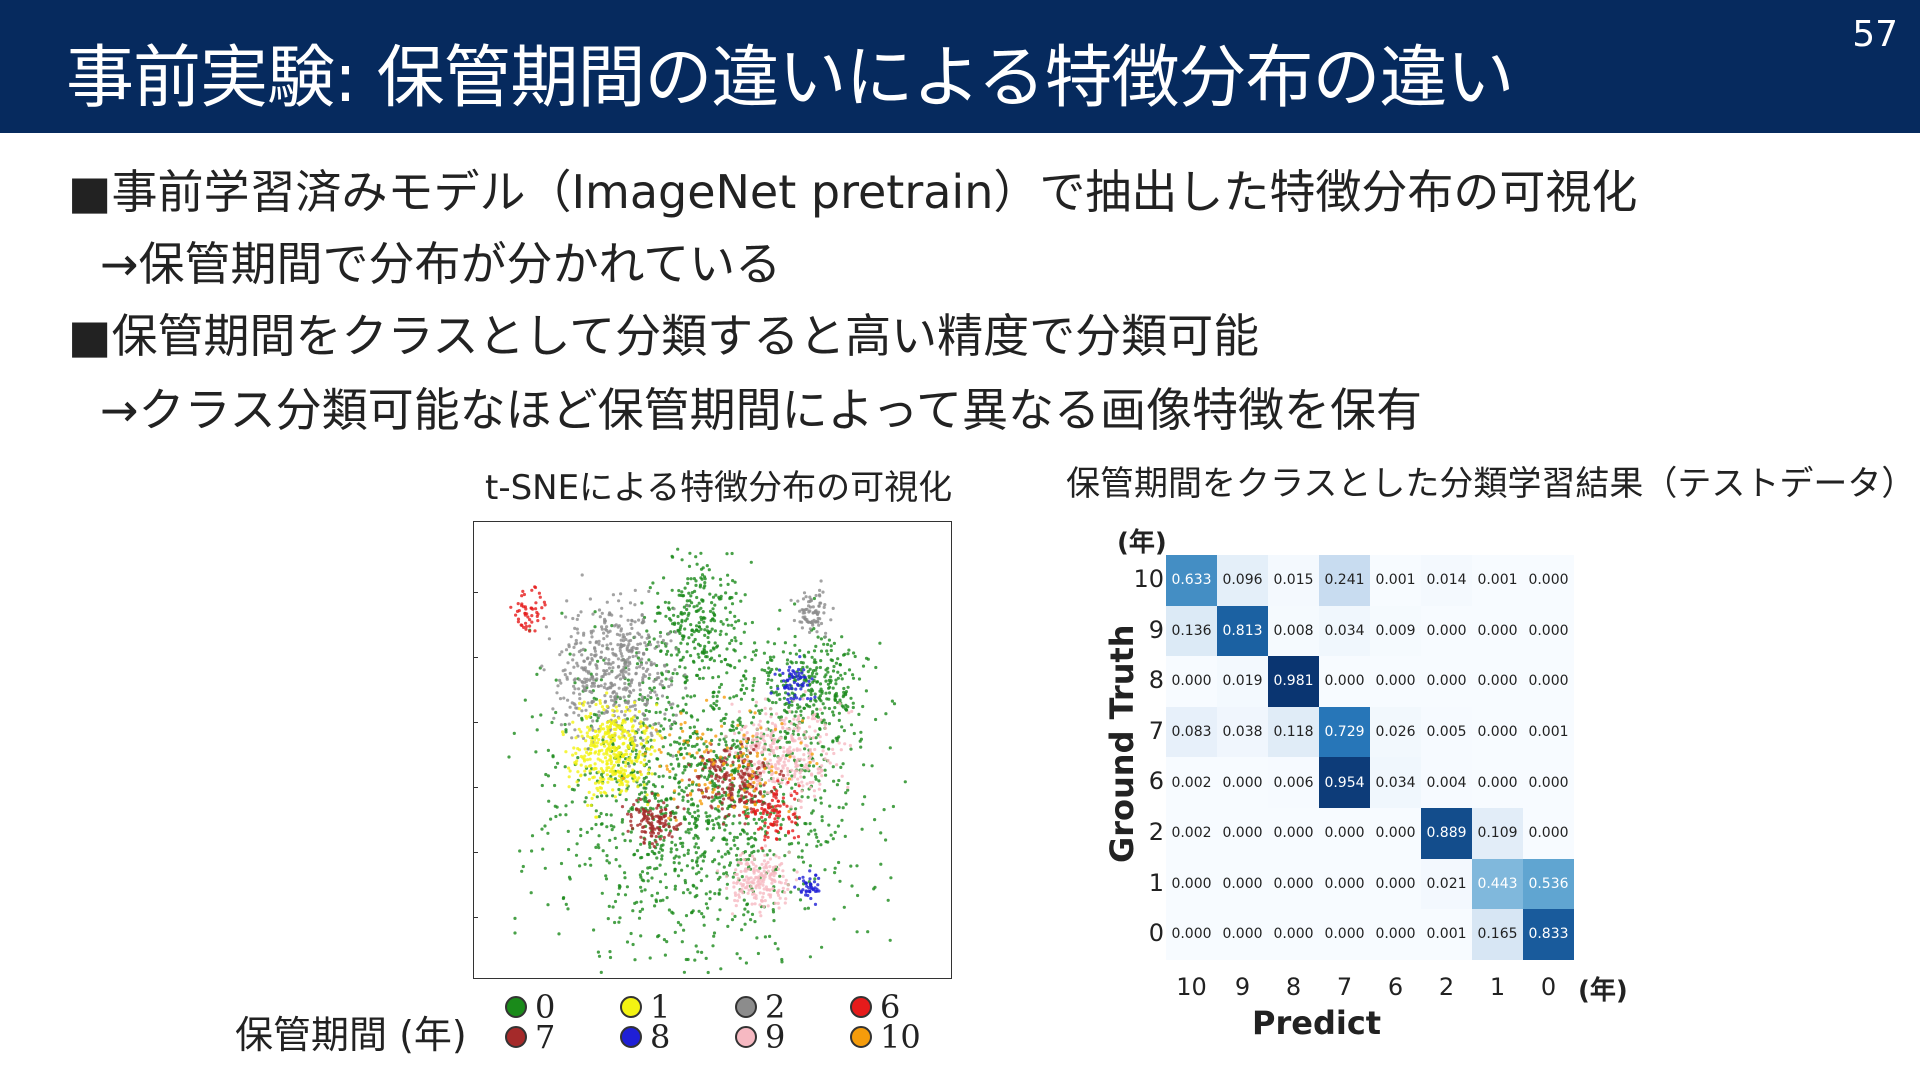 Image resolution: width=1920 pixels, height=1080 pixels. I want to click on matrix-cell: 0.014, so click(1446, 580).